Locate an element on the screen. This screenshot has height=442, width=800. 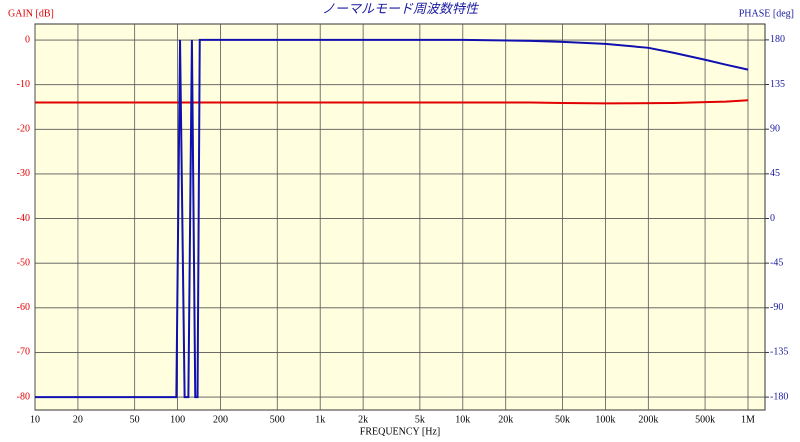
y-tick-label: 0 is located at coordinates (27, 39).